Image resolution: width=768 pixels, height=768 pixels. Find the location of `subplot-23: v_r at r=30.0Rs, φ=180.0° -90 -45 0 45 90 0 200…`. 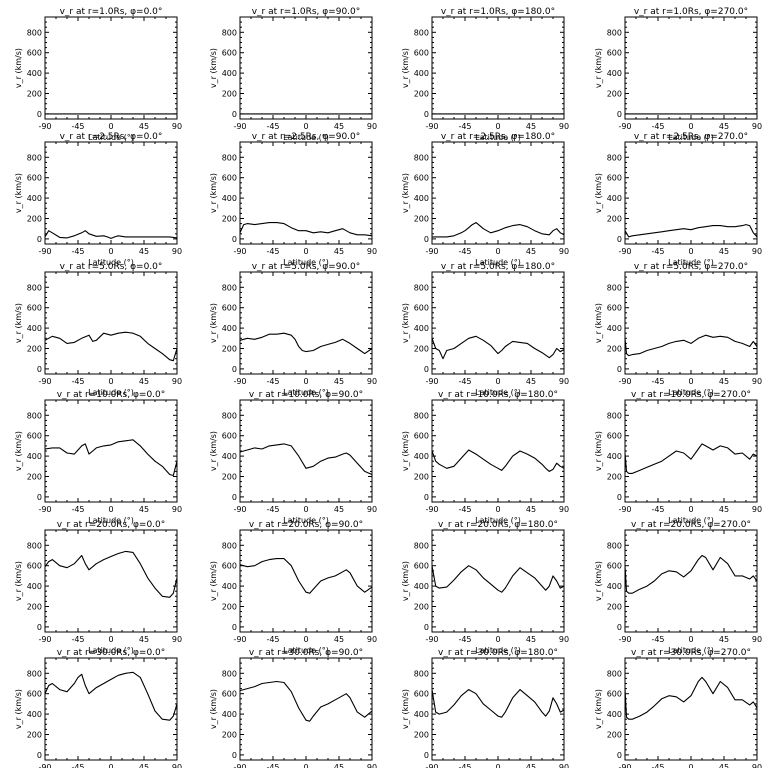

subplot-23: v_r at r=30.0Rs, φ=180.0° -90 -45 0 45 90 0 200… is located at coordinates (485, 708).